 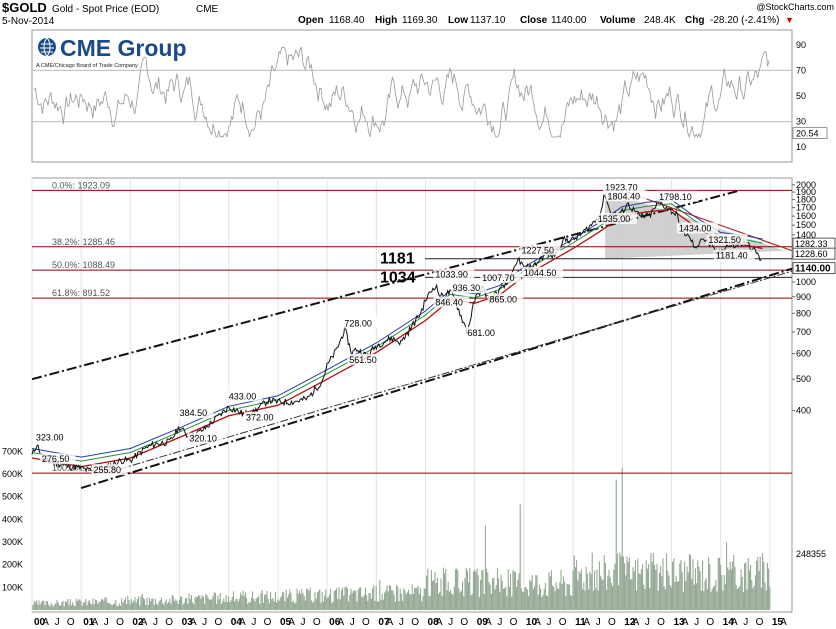 What do you see at coordinates (398, 277) in the screenshot?
I see `support-level-label: 1034` at bounding box center [398, 277].